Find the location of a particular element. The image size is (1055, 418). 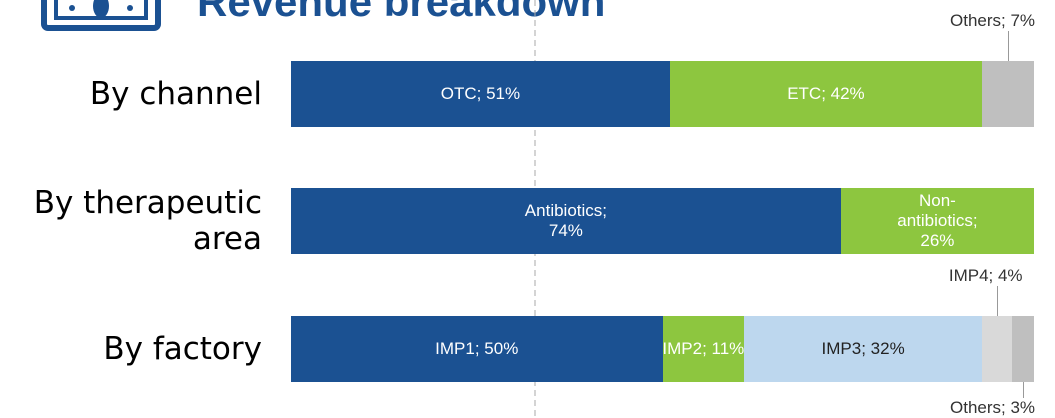

data-label: Others; 7% is located at coordinates (993, 20).